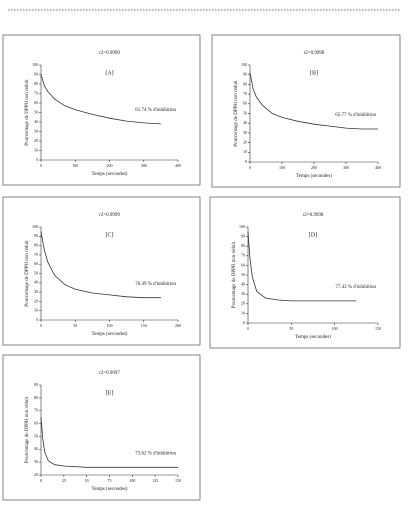 The height and width of the screenshot is (512, 408). What do you see at coordinates (355, 115) in the screenshot?
I see `annotation: 65.77 % d'inhibition` at bounding box center [355, 115].